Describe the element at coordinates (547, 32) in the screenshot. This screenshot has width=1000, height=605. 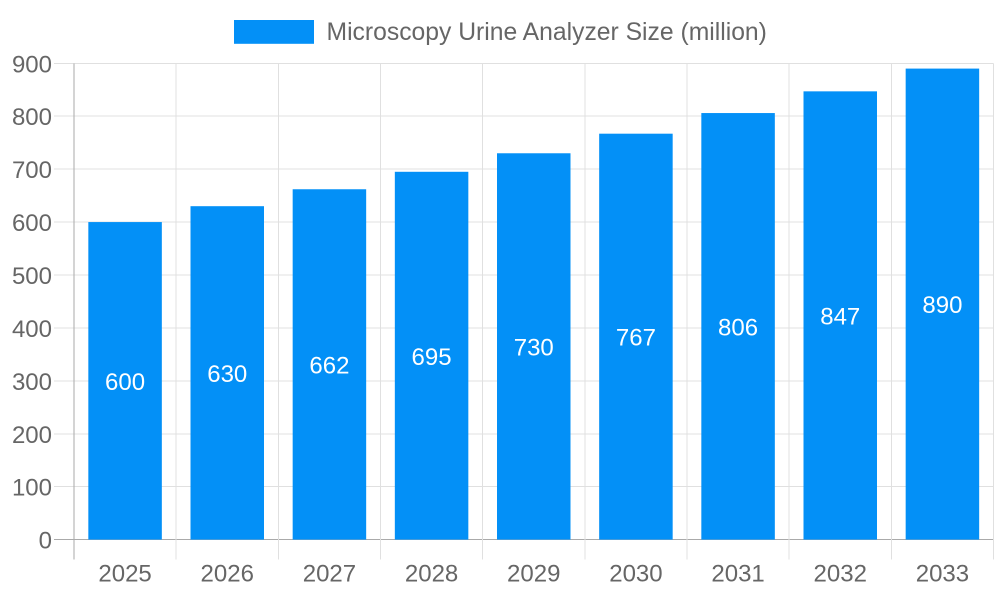
I see `svg-text:Microscopy Urine Analyzer Size: Microscopy Urine Analyzer Size (million)` at that location.